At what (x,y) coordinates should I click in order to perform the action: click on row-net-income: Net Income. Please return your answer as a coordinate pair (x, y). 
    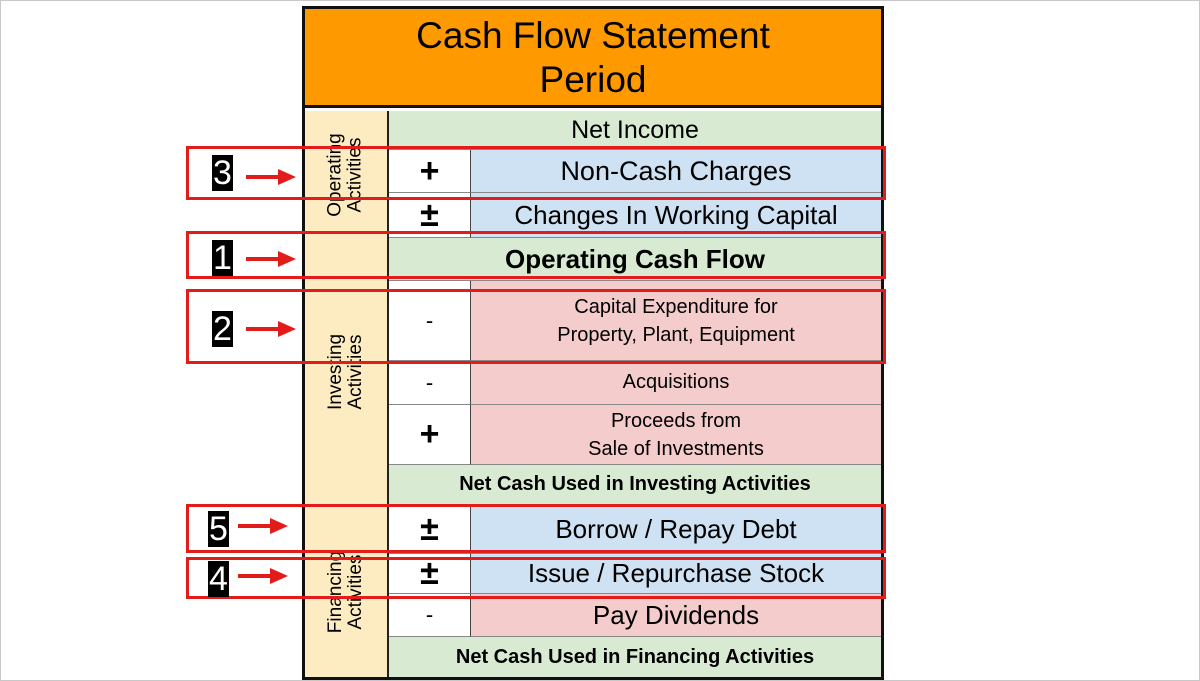
    Looking at the image, I should click on (635, 130).